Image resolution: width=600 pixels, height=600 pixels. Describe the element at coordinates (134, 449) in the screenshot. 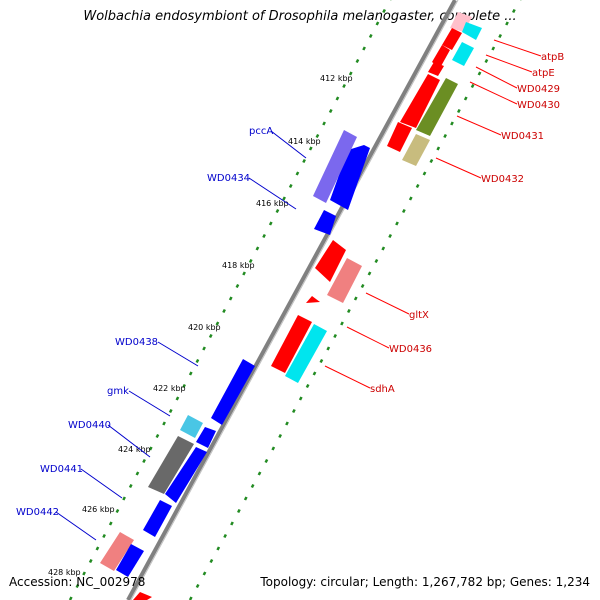

I see `tick-label: 424 kbp` at that location.